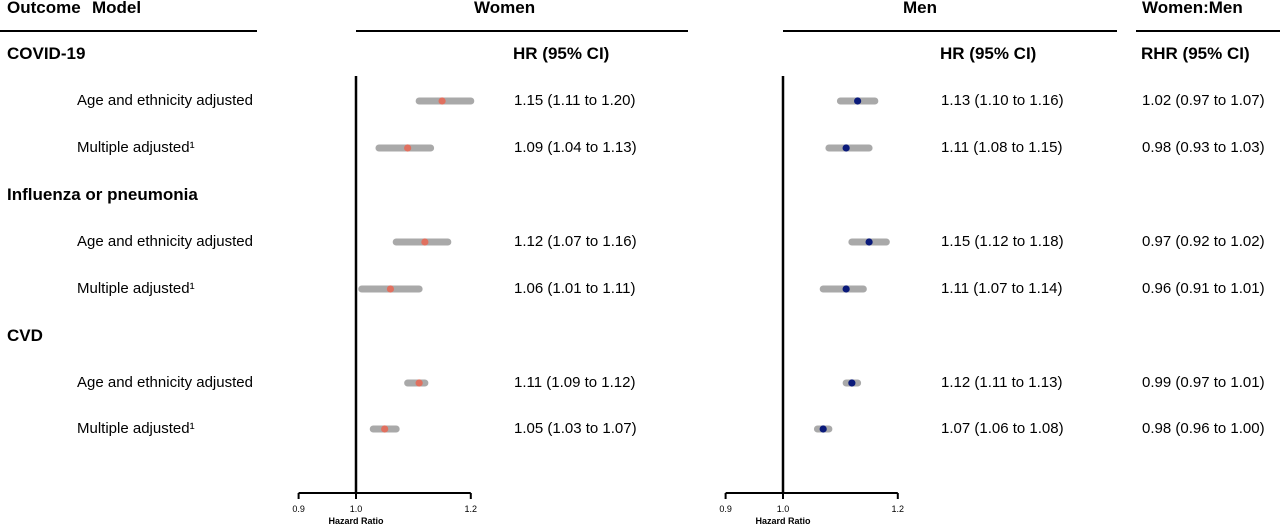 This screenshot has height=526, width=1280. Describe the element at coordinates (575, 428) in the screenshot. I see `women-hr-value: 1.05 (1.03 to 1.07)` at that location.